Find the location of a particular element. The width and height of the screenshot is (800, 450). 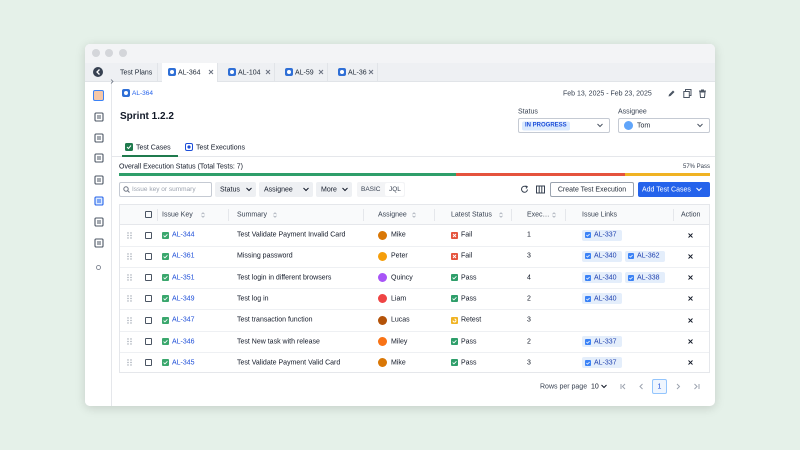

view-tab: Test Cases is located at coordinates (153, 147).